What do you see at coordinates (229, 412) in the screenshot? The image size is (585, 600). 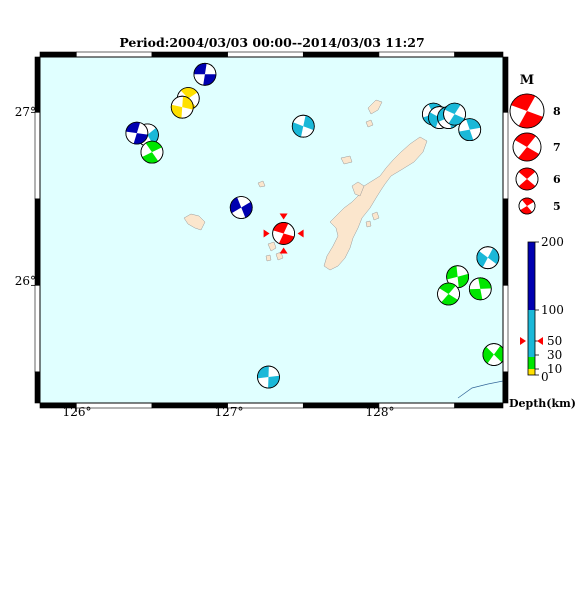 I see `lon-tick-label: 127°` at bounding box center [229, 412].